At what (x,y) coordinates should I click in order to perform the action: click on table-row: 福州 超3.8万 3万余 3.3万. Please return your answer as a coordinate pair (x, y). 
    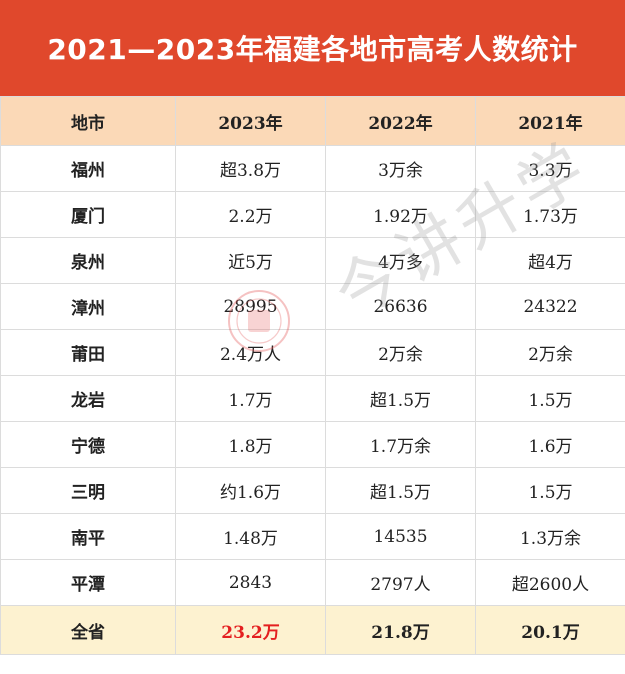
    Looking at the image, I should click on (312, 168).